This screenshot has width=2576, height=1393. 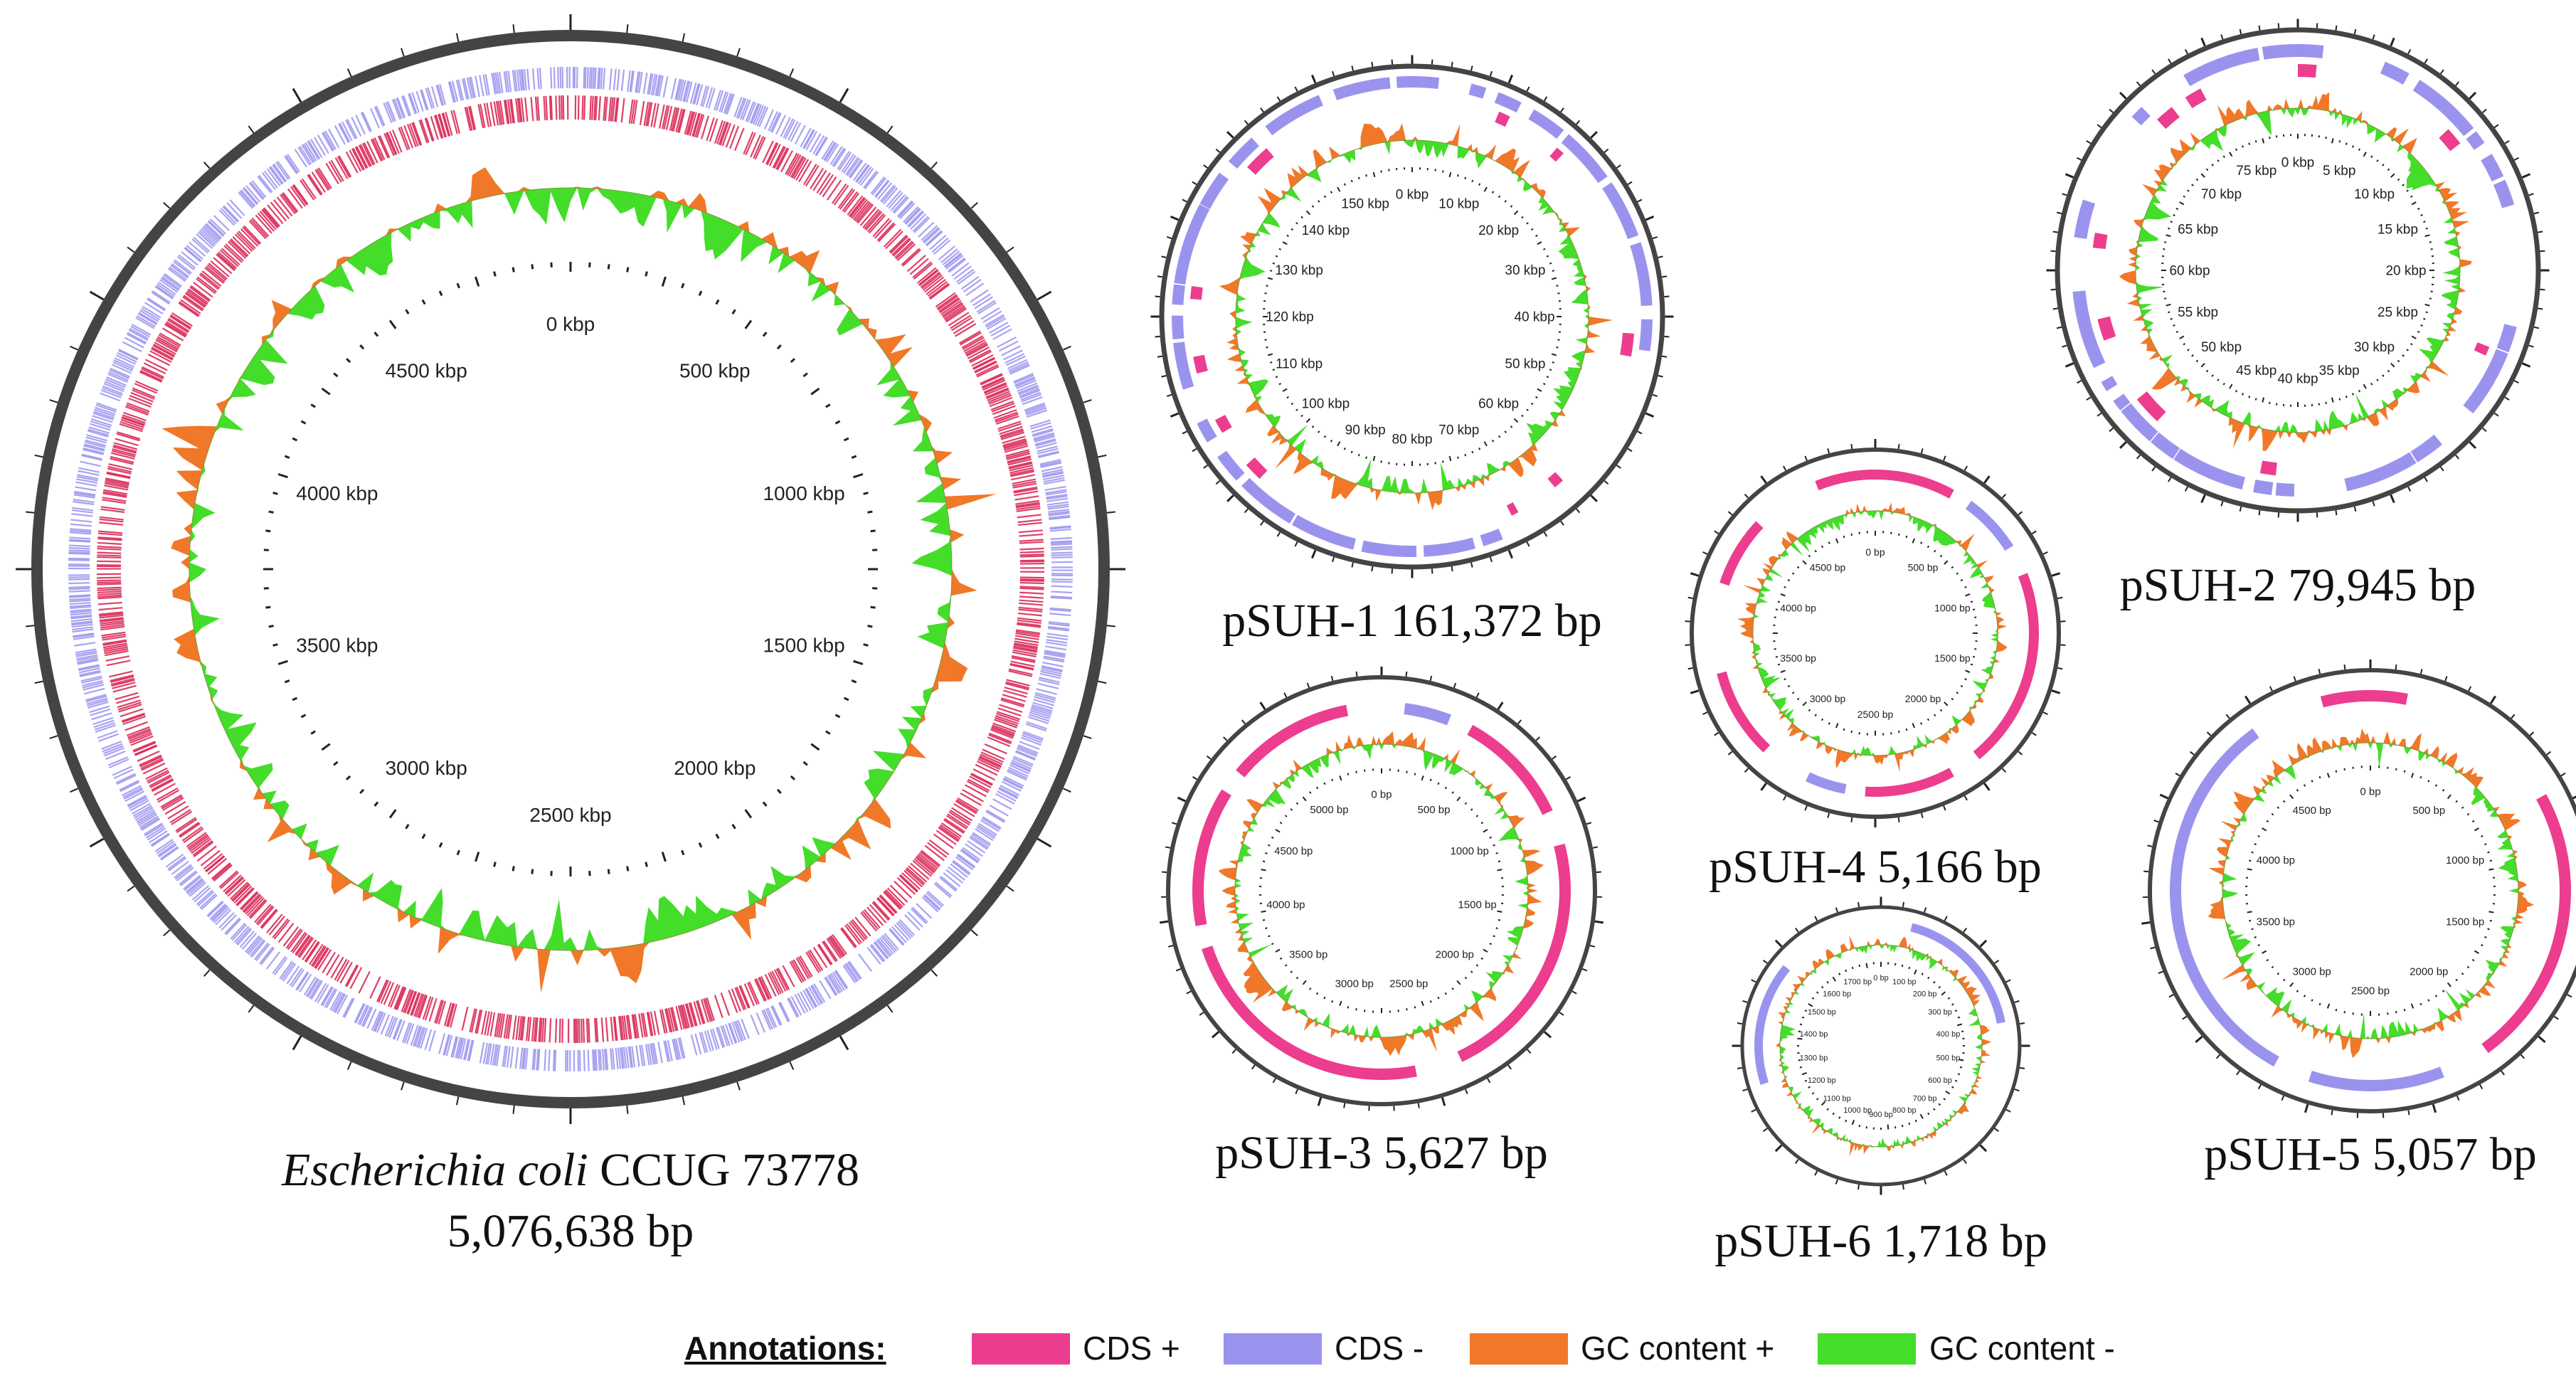 What do you see at coordinates (1355, 984) in the screenshot?
I see `tick-label: 3000 bp` at bounding box center [1355, 984].